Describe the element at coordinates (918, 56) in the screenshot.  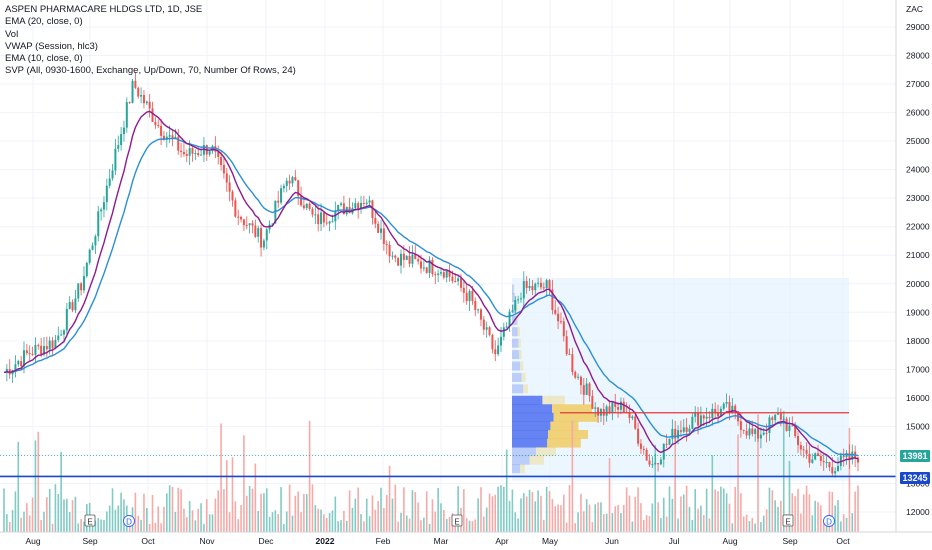
I see `y-tick-label: 28000` at that location.